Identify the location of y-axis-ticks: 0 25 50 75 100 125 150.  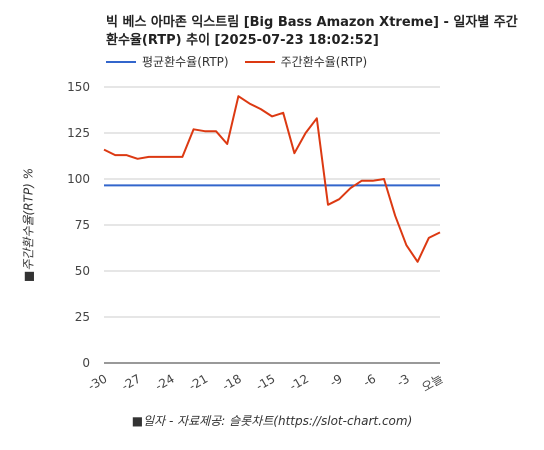
(78, 225).